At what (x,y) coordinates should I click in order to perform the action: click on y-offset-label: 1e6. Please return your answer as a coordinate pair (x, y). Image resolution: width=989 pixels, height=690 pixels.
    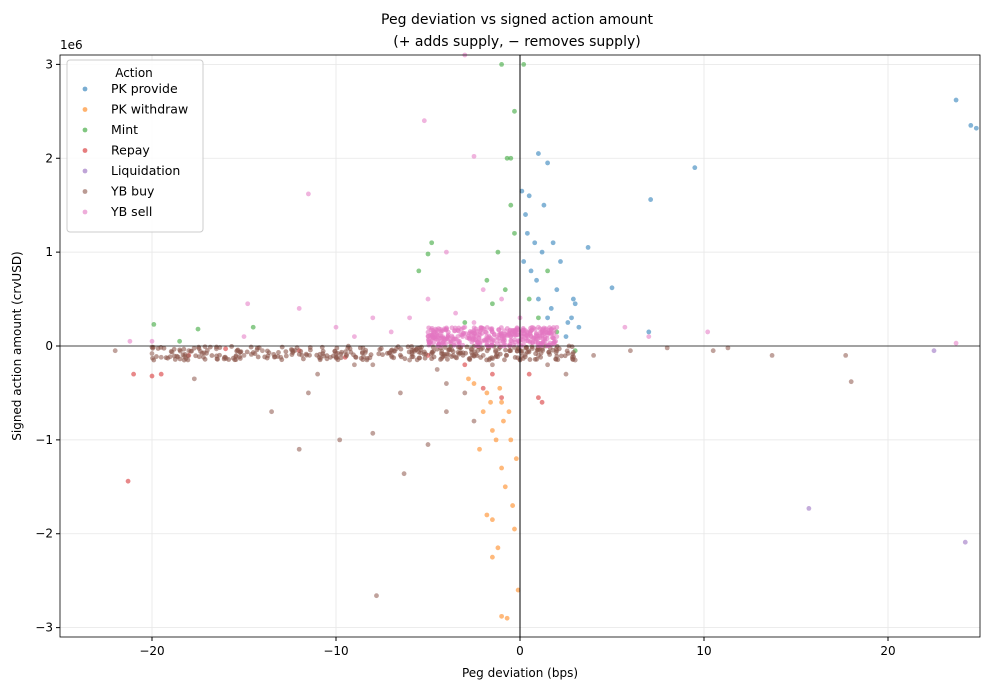
    Looking at the image, I should click on (71, 45).